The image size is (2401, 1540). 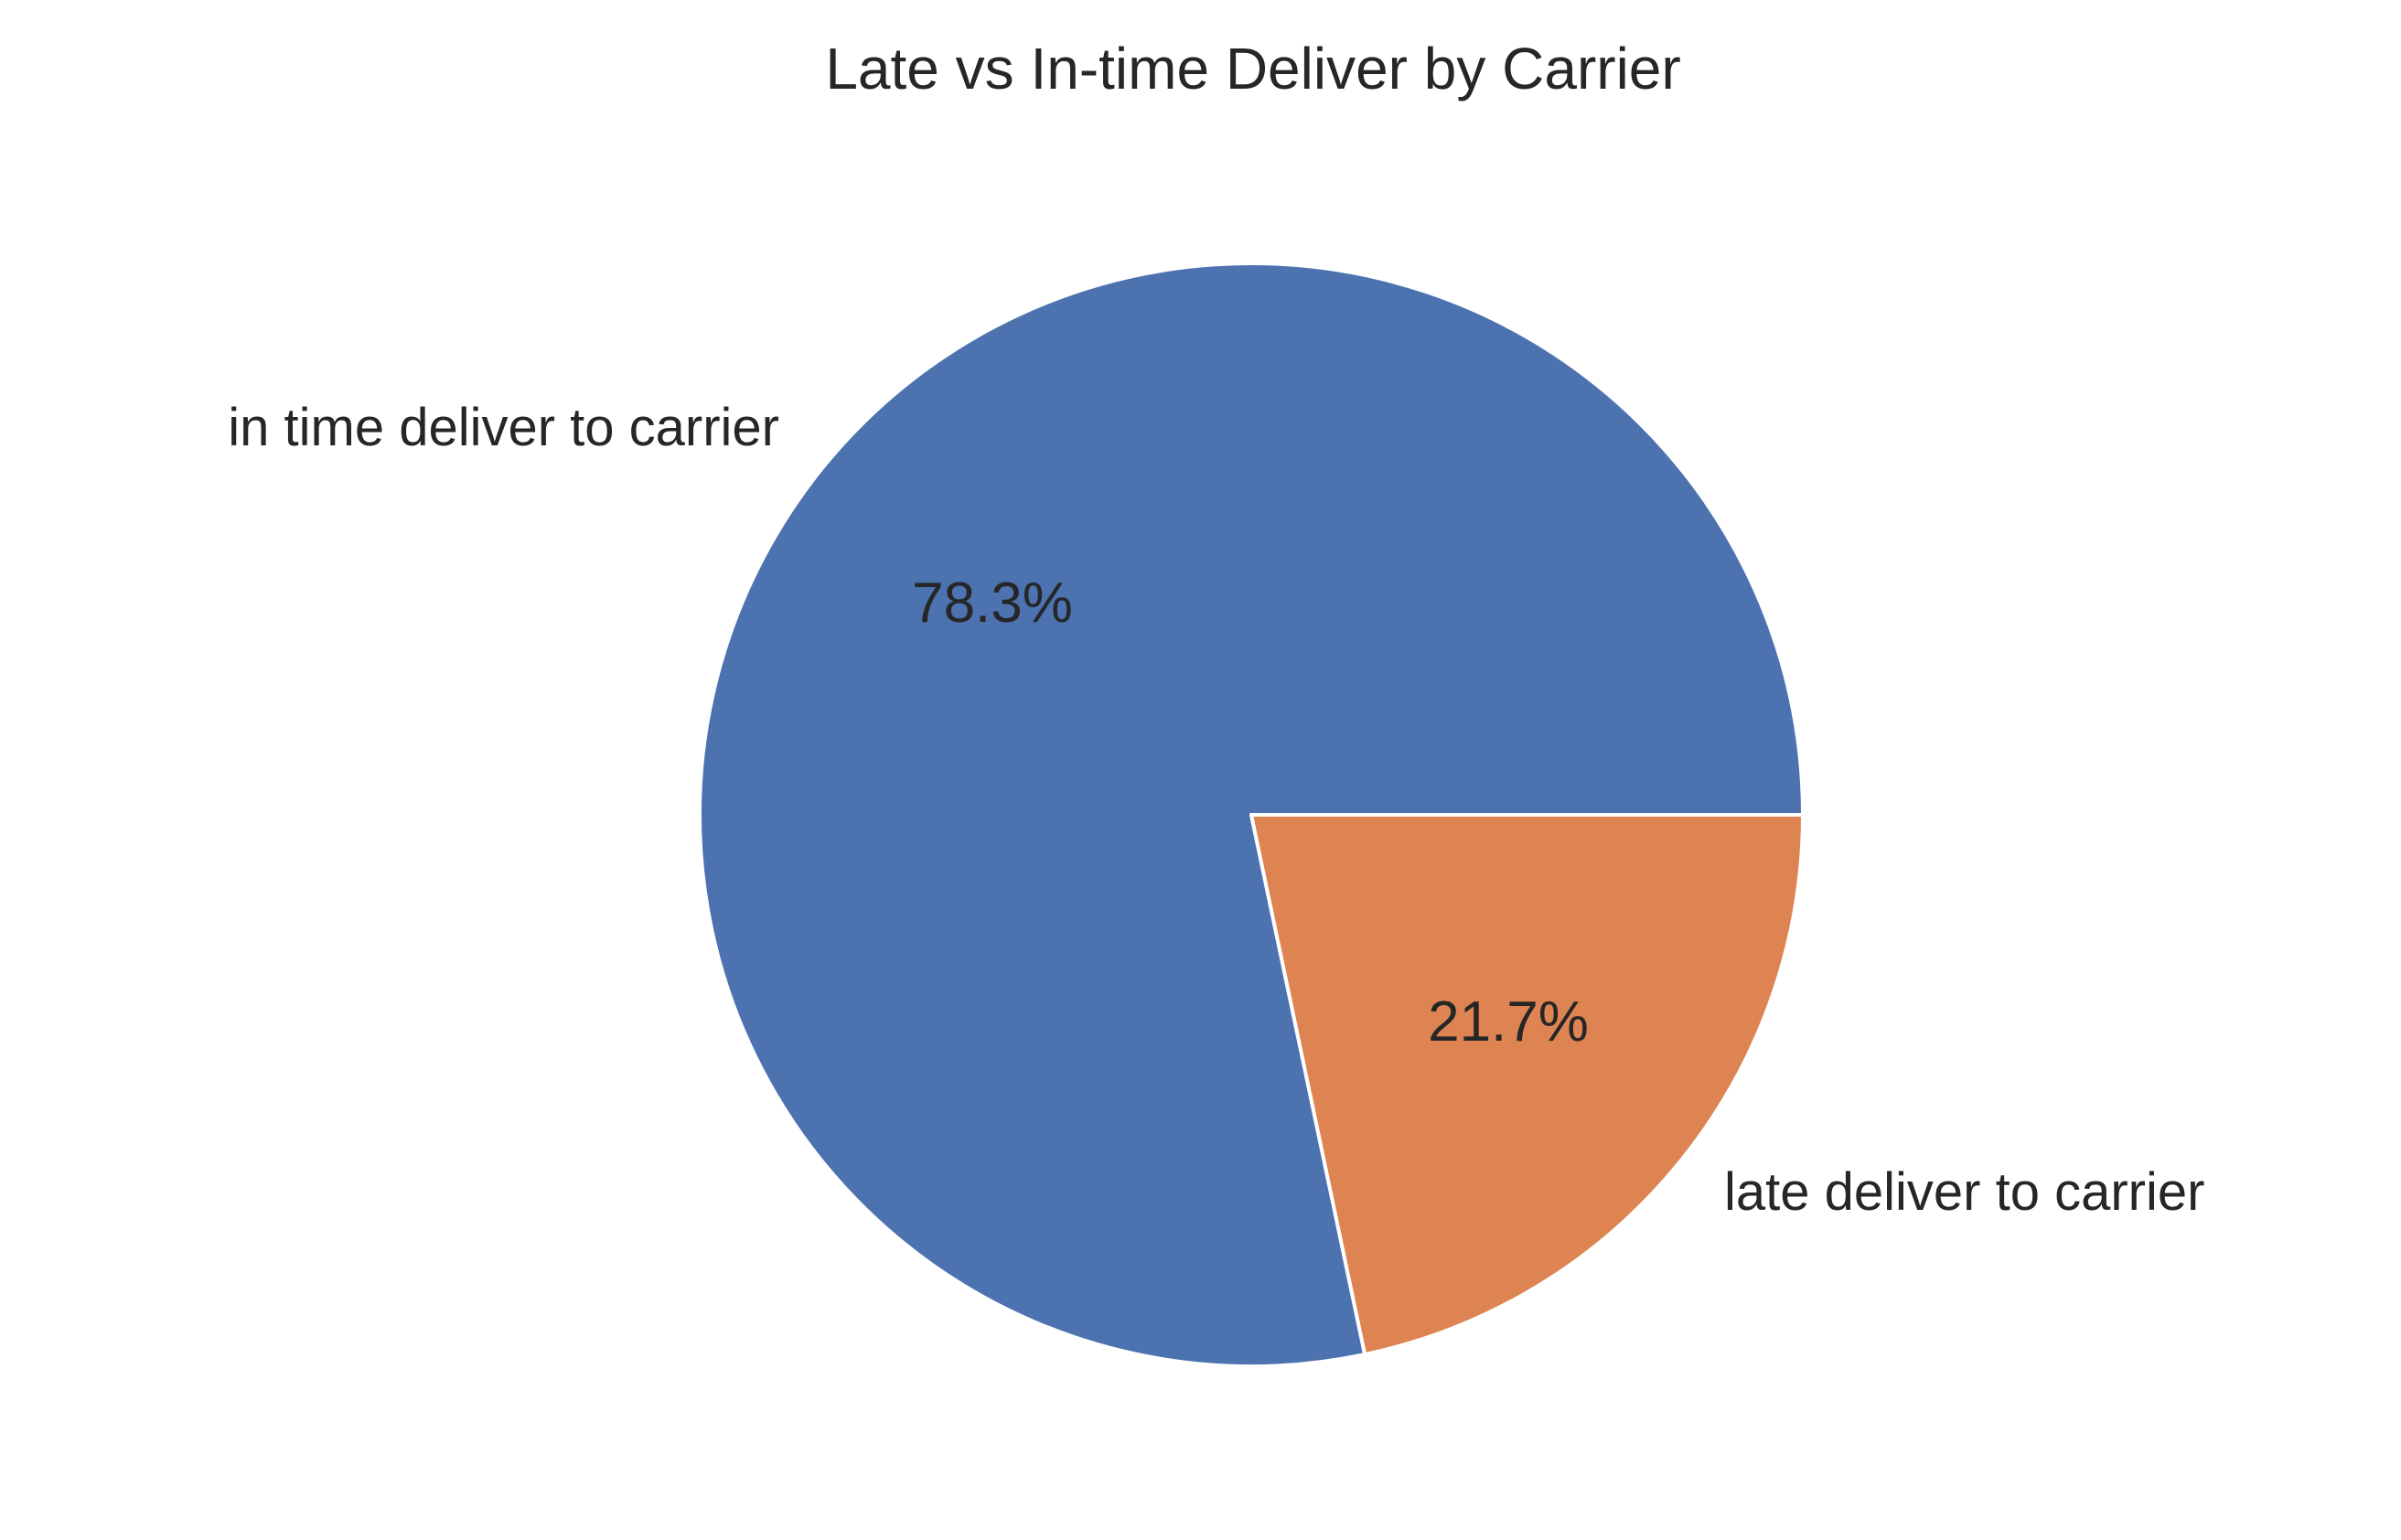 What do you see at coordinates (1527, 1085) in the screenshot?
I see `pie-slice-late` at bounding box center [1527, 1085].